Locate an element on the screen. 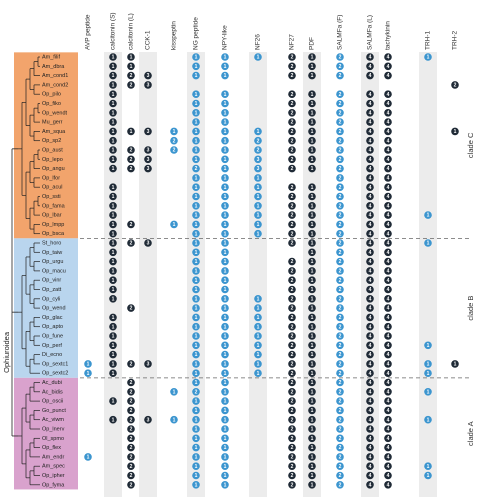 The image size is (480, 500). species-label: Op_cyli is located at coordinates (51, 299).